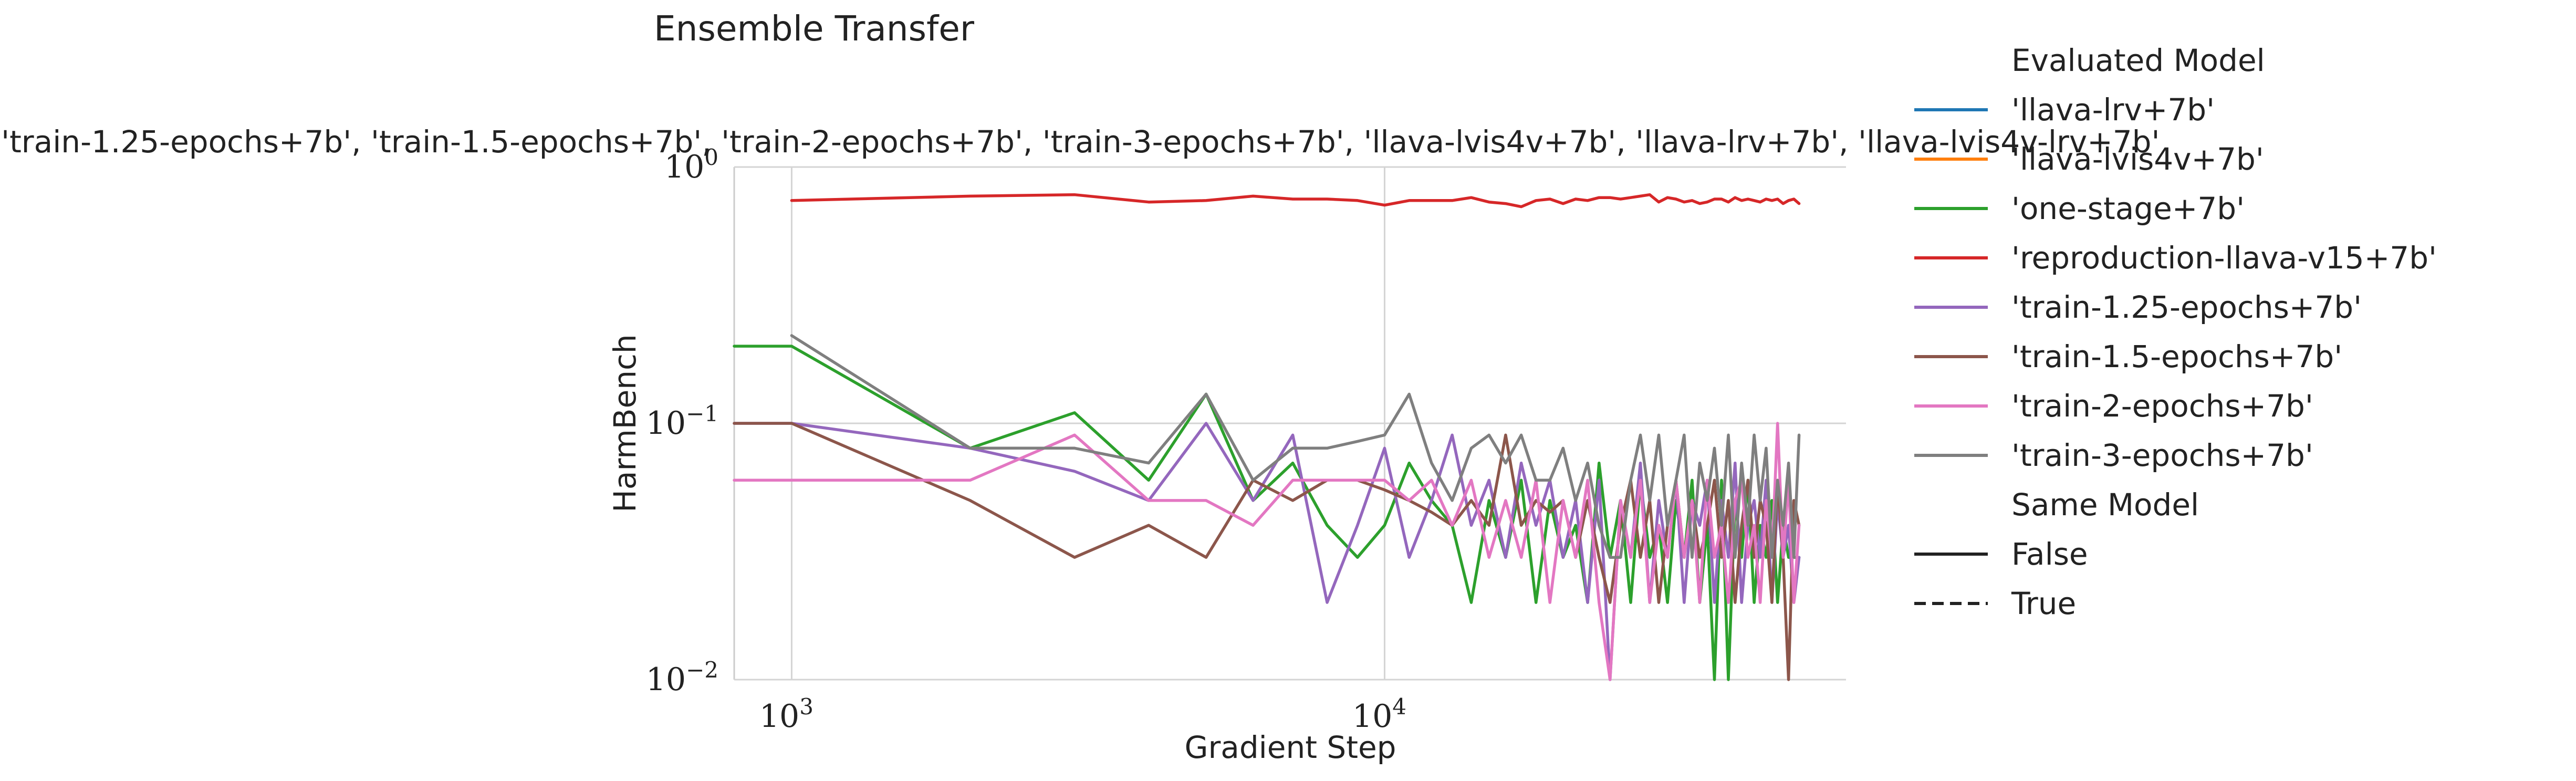 This screenshot has height=781, width=2576. Describe the element at coordinates (625, 423) in the screenshot. I see `y-axis-label: HarmBench` at that location.